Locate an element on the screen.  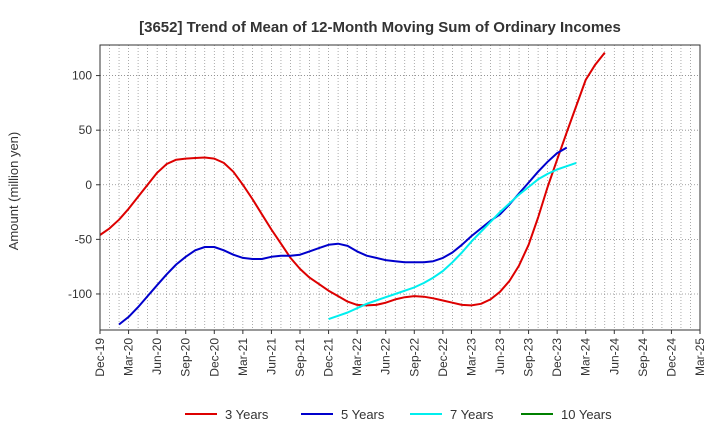
series-line-7-years is located at coordinates (452, 241).